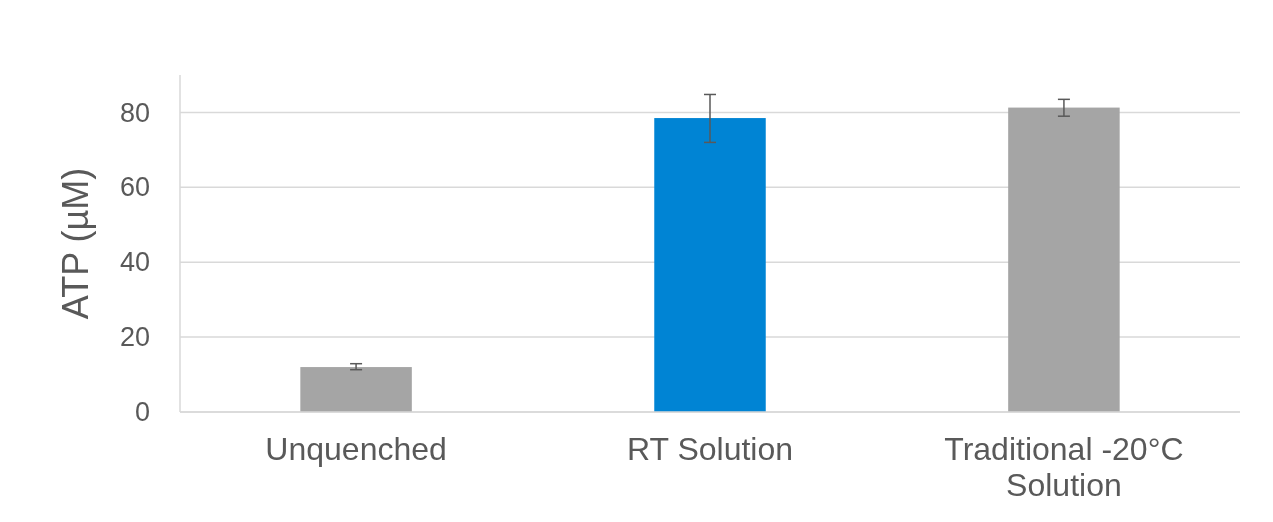 Image resolution: width=1273 pixels, height=522 pixels. What do you see at coordinates (1064, 467) in the screenshot?
I see `x-tick-label: Traditional -20°C Solution` at bounding box center [1064, 467].